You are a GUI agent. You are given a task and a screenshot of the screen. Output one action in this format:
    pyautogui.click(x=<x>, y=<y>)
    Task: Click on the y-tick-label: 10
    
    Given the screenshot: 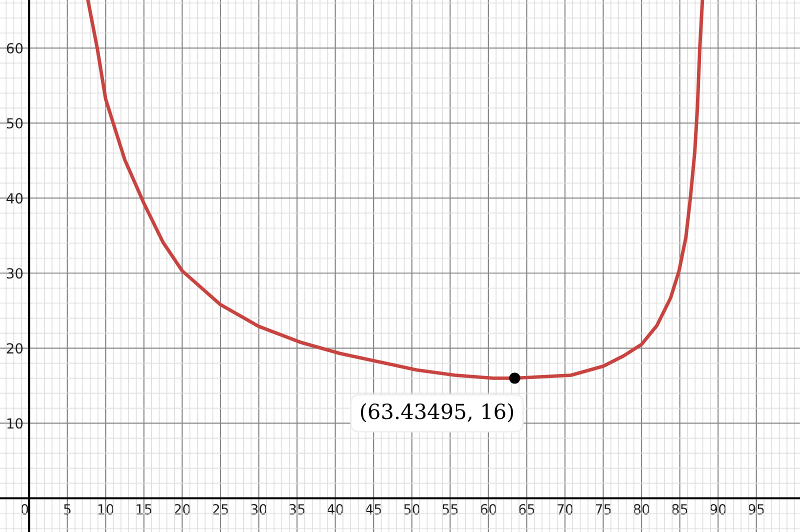 What is the action you would take?
    pyautogui.click(x=15, y=423)
    